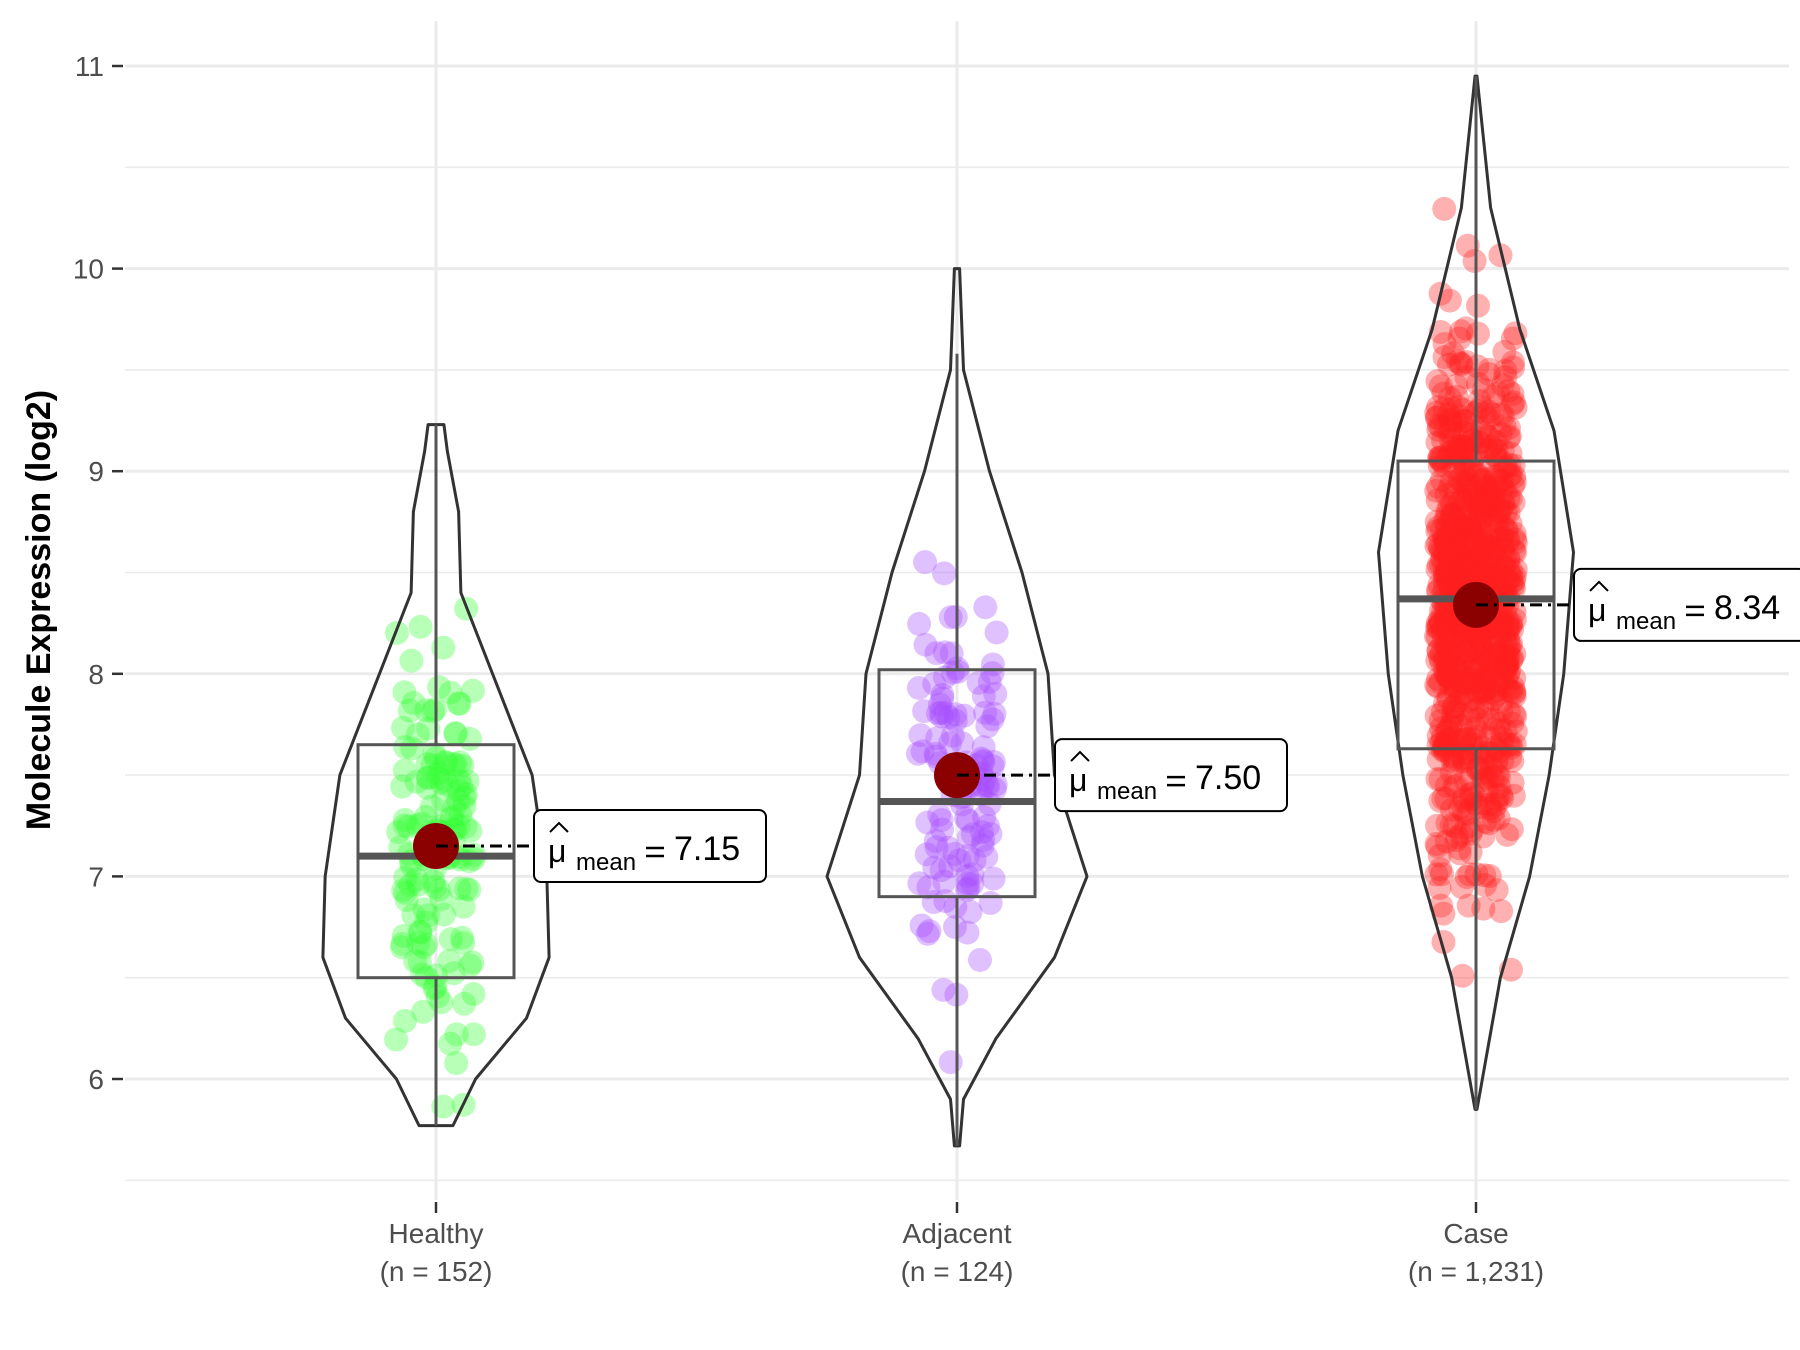 This screenshot has height=1350, width=1800. What do you see at coordinates (1078, 780) in the screenshot?
I see `mean-symbol: μ` at bounding box center [1078, 780].